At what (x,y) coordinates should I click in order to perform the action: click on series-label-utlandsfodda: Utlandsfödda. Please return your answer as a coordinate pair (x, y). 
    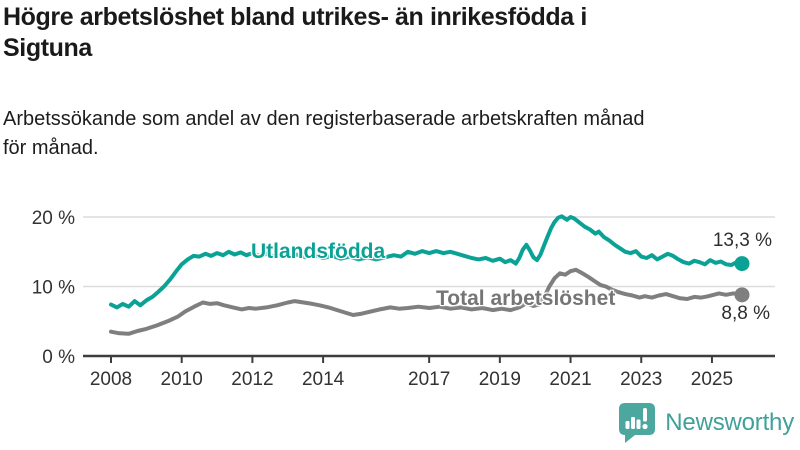
    Looking at the image, I should click on (318, 251).